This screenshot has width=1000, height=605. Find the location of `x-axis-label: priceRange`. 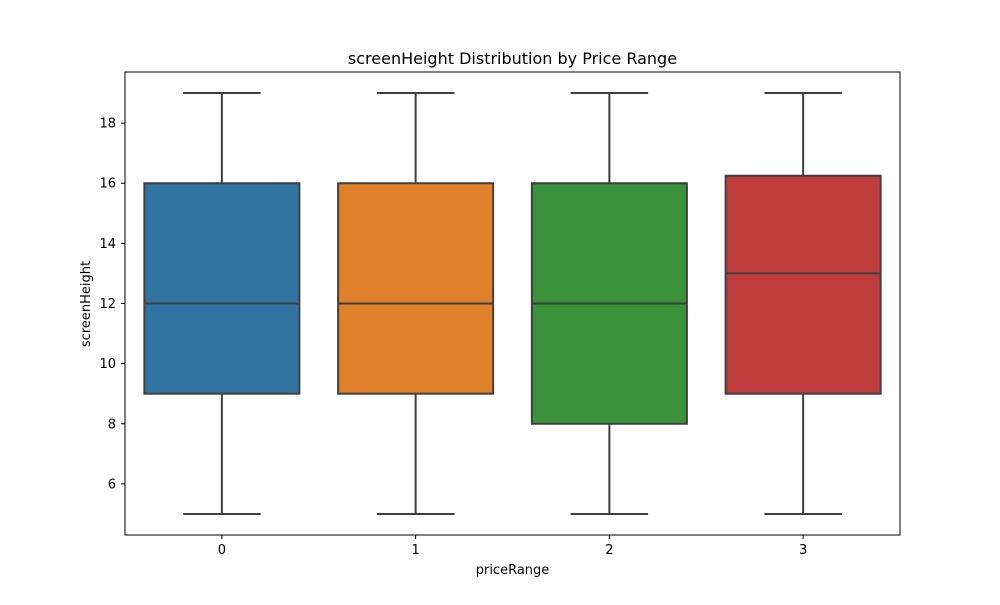

x-axis-label: priceRange is located at coordinates (513, 570).